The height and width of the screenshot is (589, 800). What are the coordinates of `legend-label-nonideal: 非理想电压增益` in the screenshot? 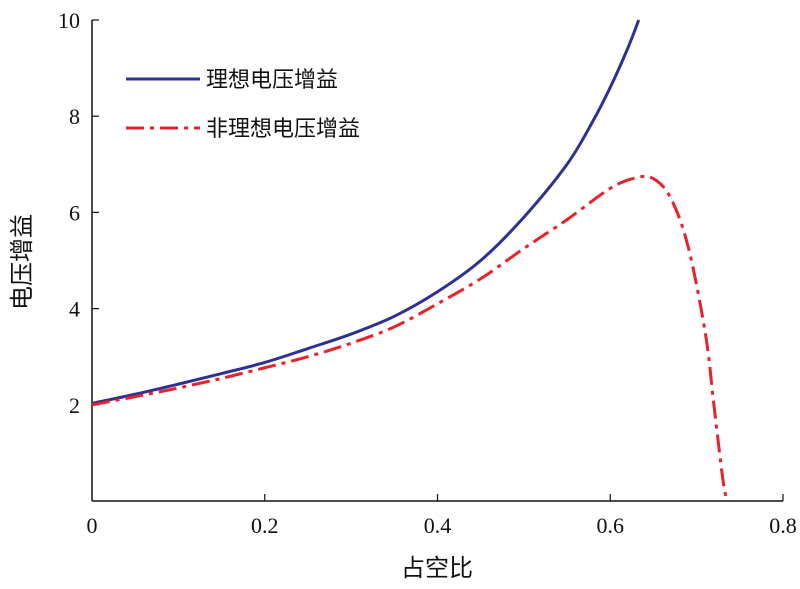 It's located at (283, 129).